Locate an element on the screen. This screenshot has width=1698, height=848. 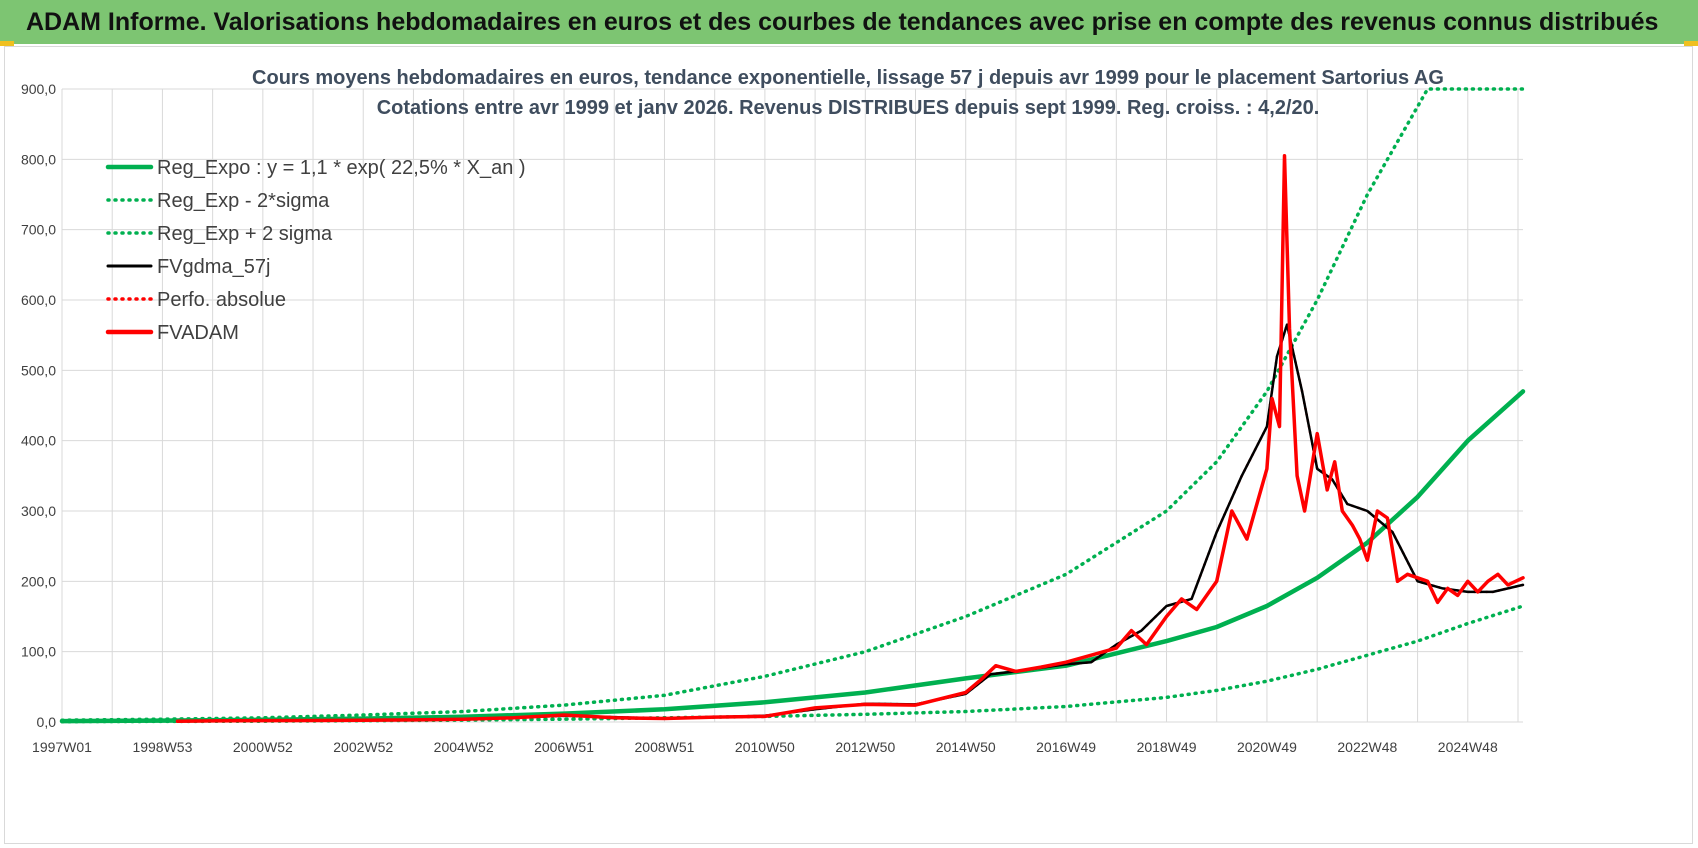
corner-mark-left is located at coordinates (7, 43).